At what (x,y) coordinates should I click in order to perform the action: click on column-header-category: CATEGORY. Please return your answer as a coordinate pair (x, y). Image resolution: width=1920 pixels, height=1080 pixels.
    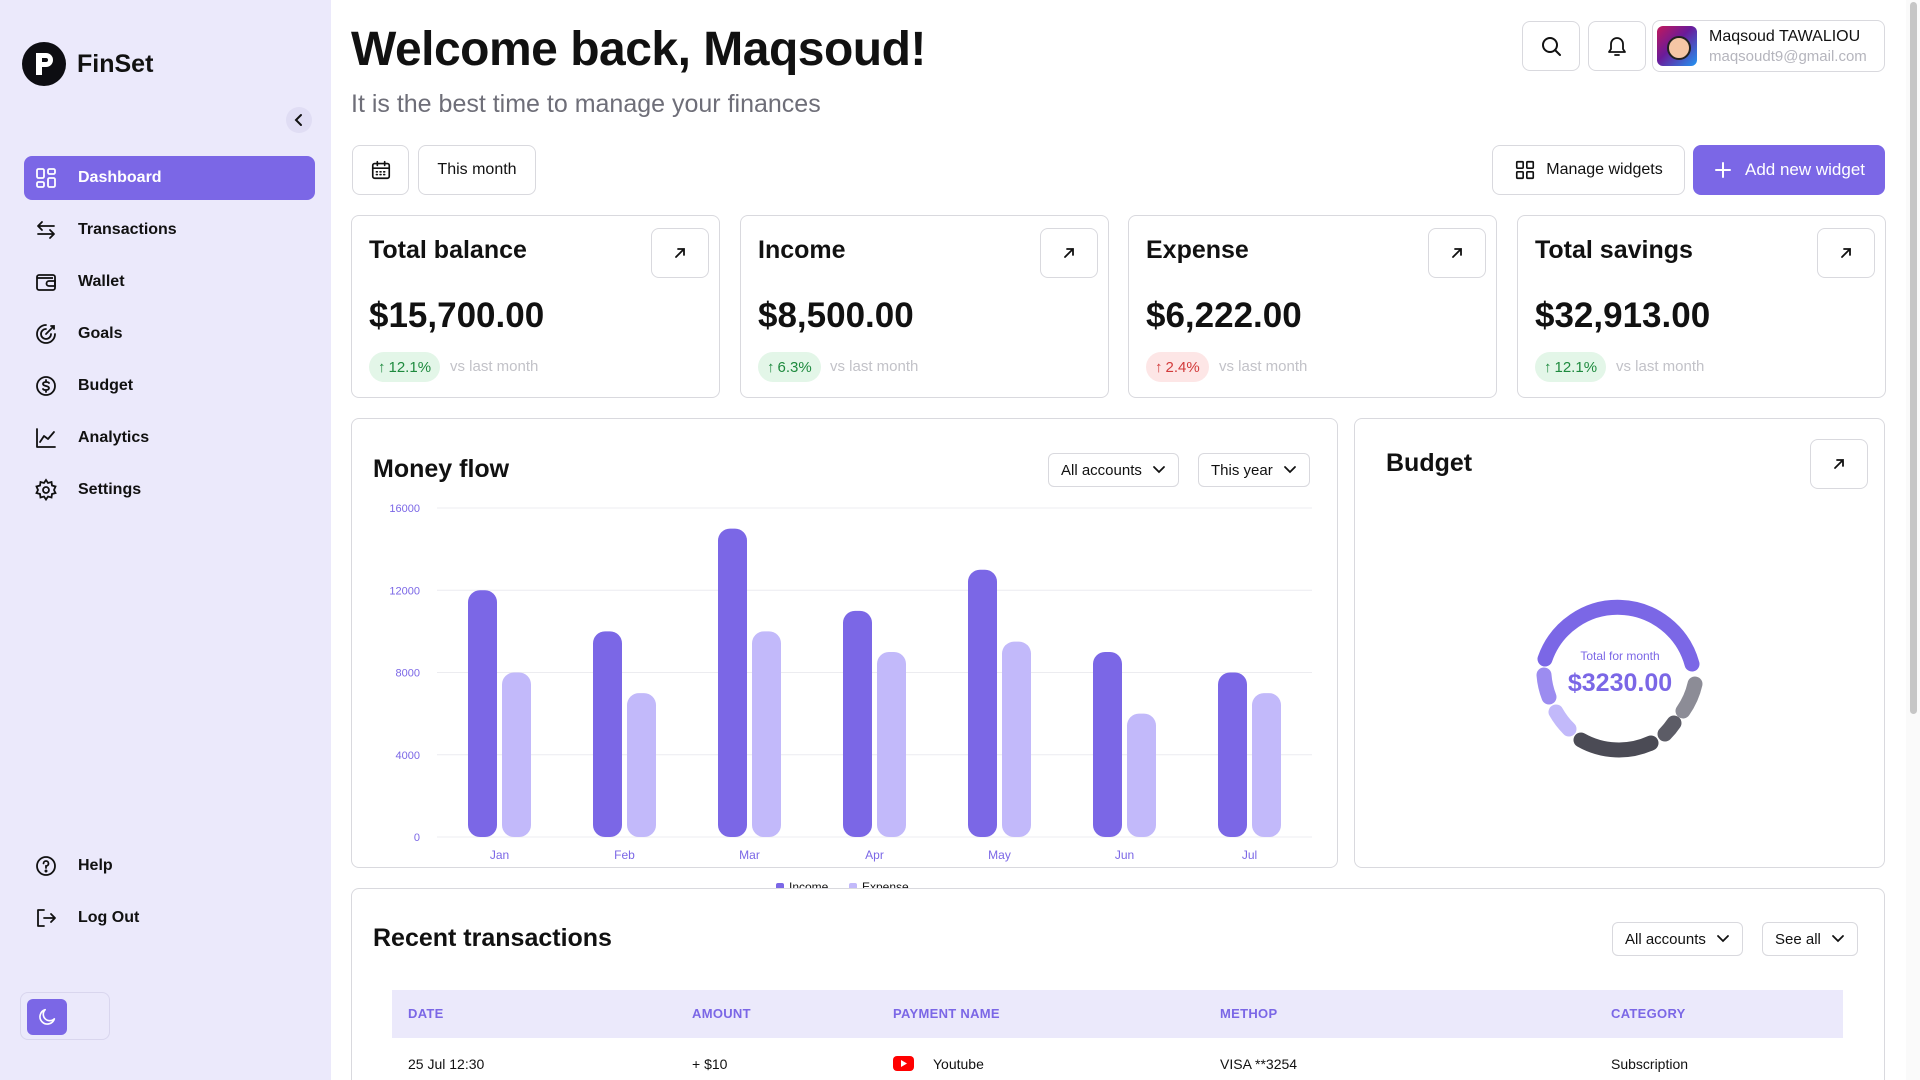
    Looking at the image, I should click on (1648, 1013).